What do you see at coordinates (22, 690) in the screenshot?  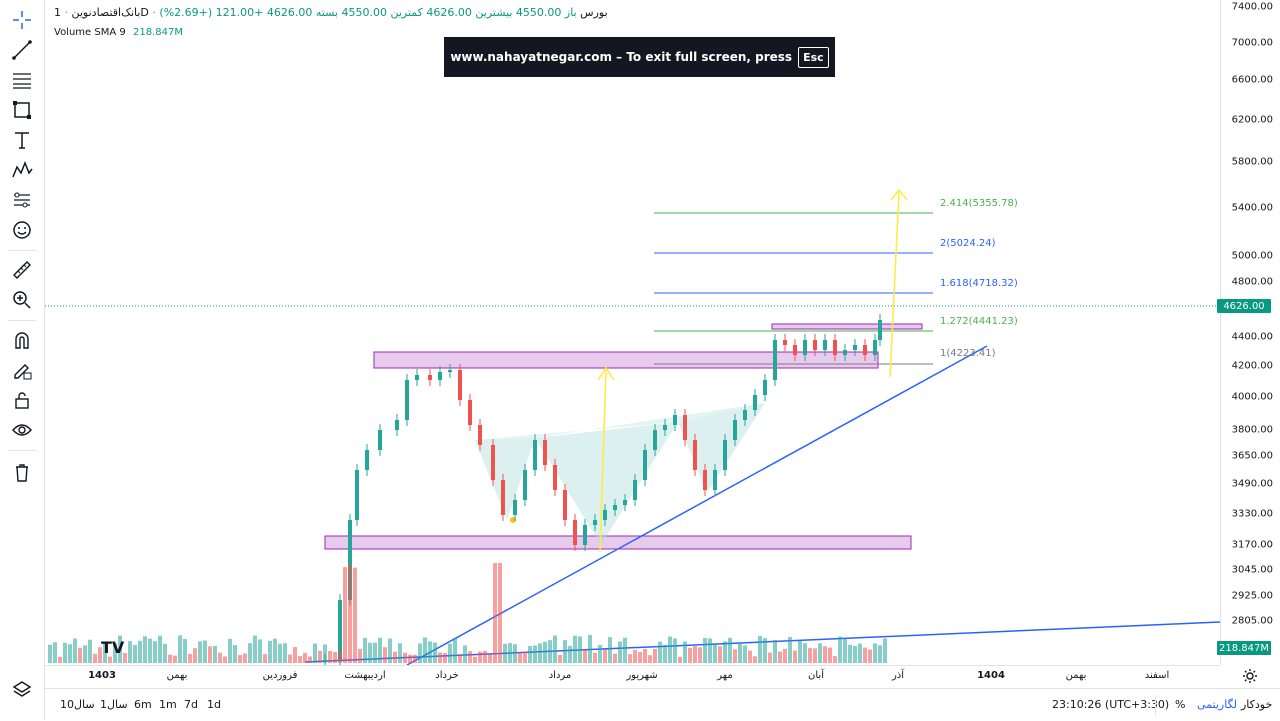 I see `layers-icon` at bounding box center [22, 690].